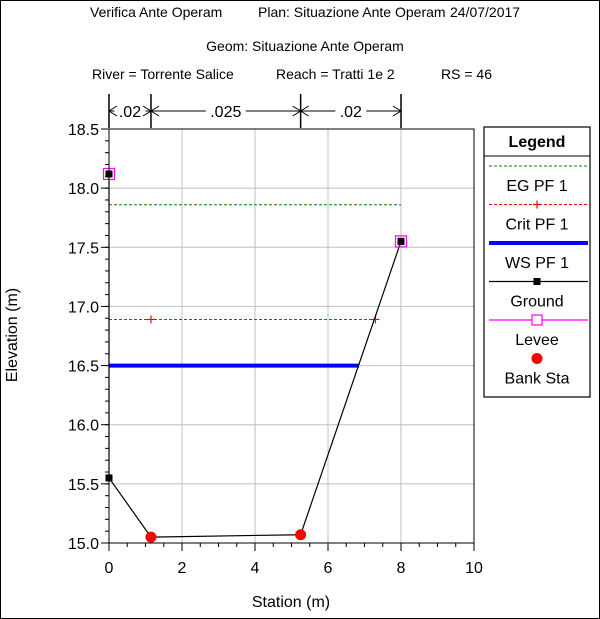  I want to click on crit-marker, so click(150, 319).